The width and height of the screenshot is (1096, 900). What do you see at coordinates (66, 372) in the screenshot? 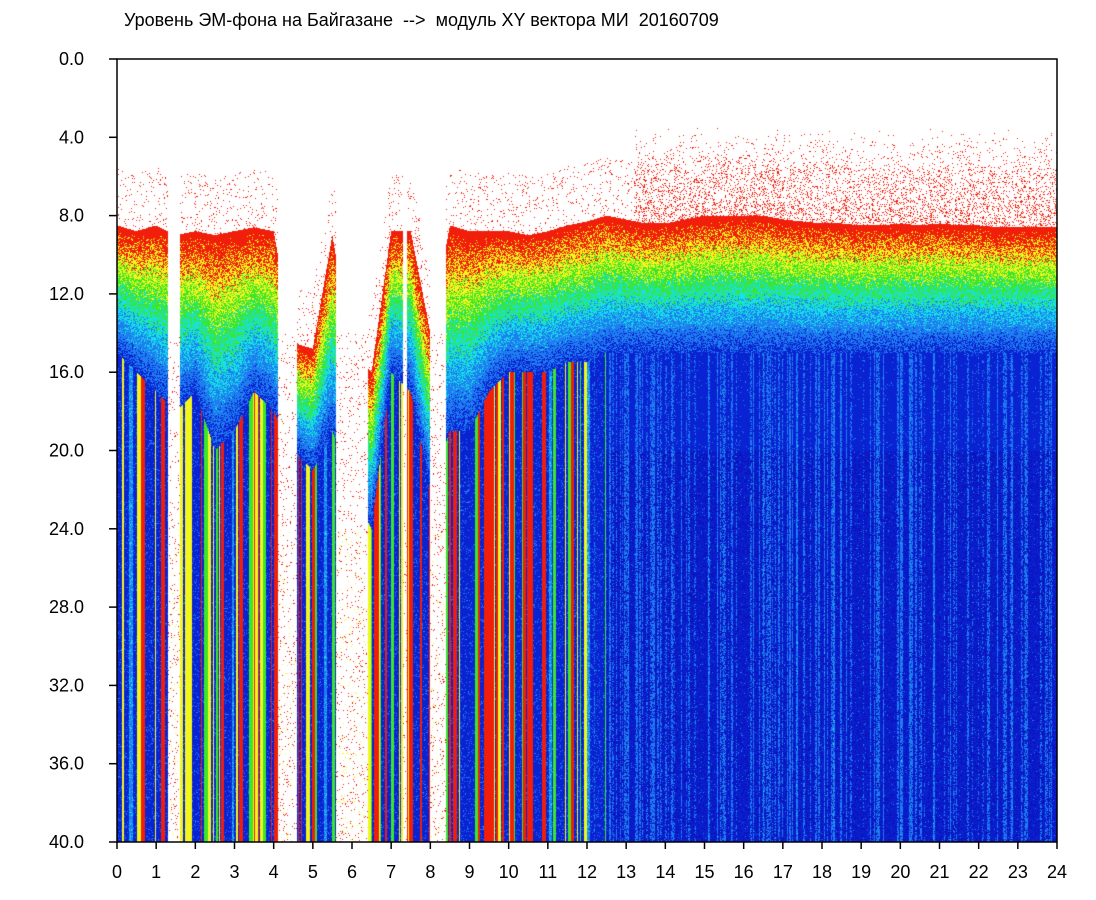
I see `y-tick-label: 16.0` at bounding box center [66, 372].